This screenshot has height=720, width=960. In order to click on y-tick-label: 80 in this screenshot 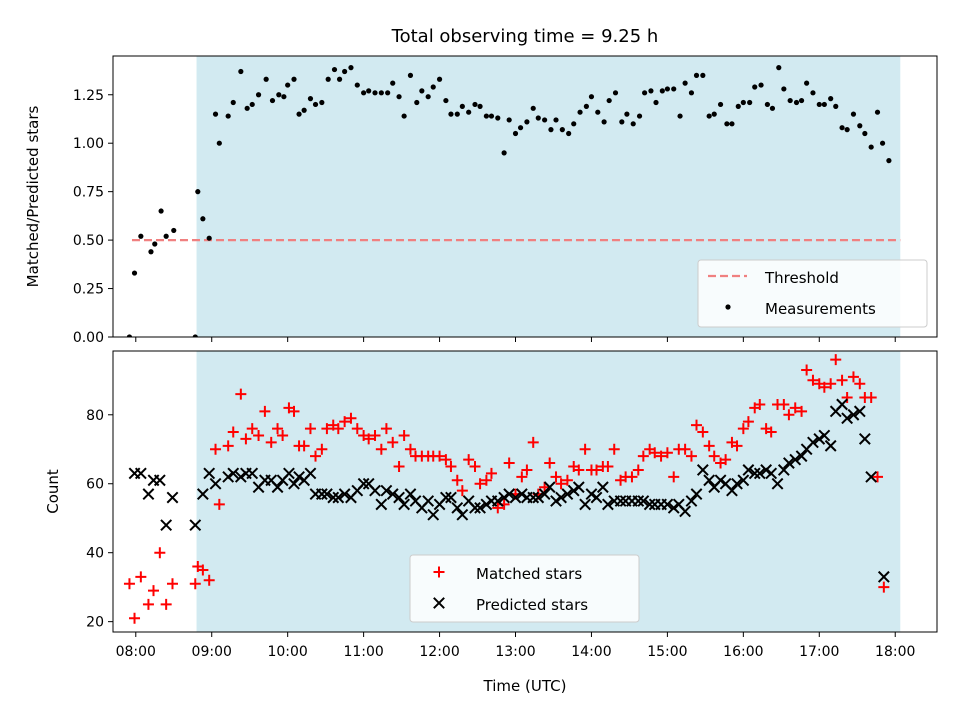, I will do `click(95, 416)`.